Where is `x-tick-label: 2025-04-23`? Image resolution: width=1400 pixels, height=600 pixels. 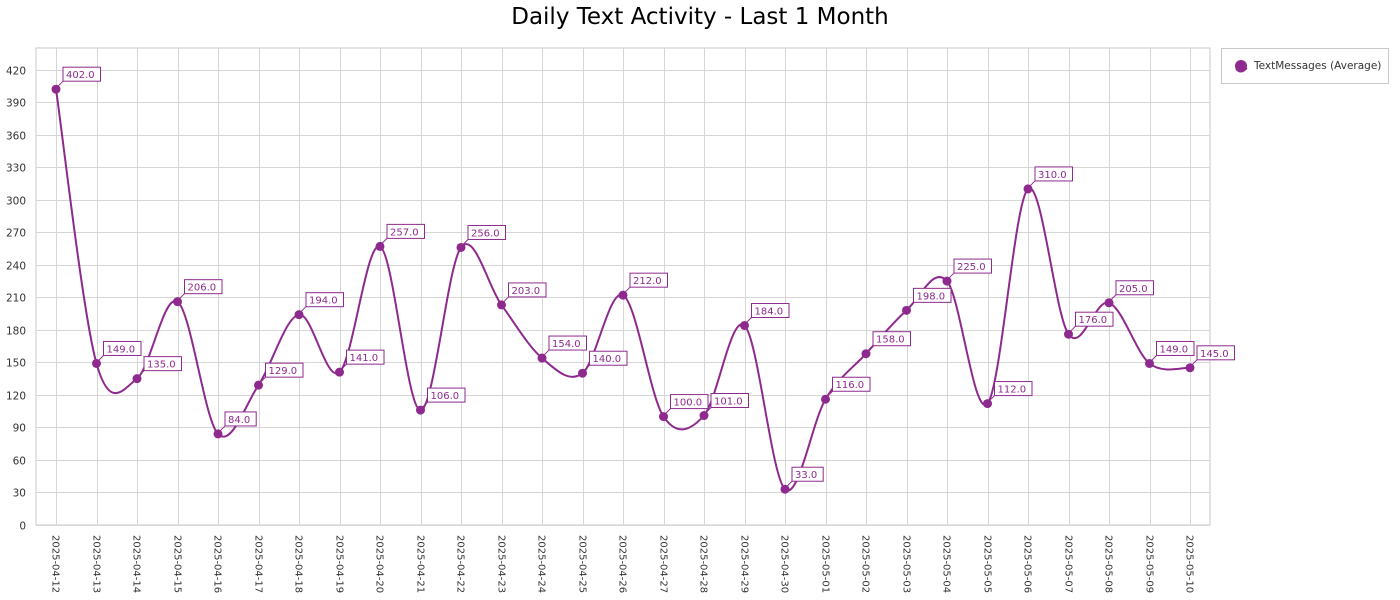
x-tick-label: 2025-04-23 is located at coordinates (501, 564).